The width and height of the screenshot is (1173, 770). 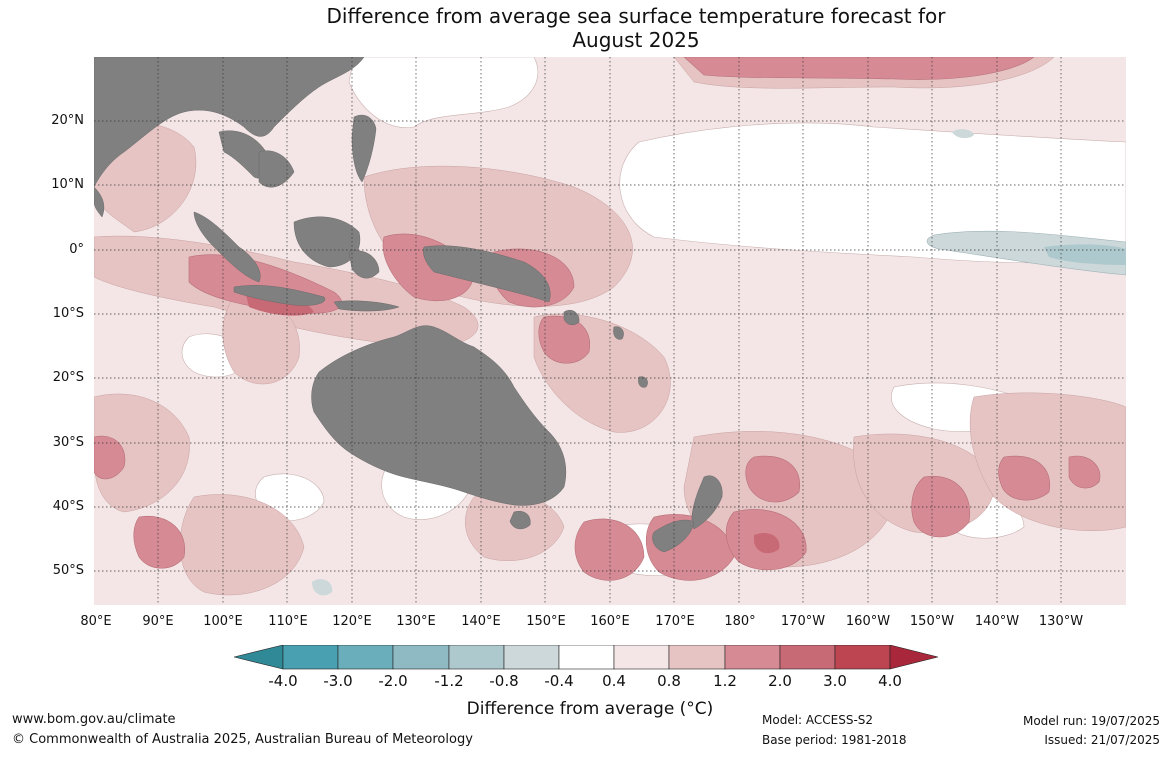 What do you see at coordinates (352, 621) in the screenshot?
I see `lon-label-120e: 120°E` at bounding box center [352, 621].